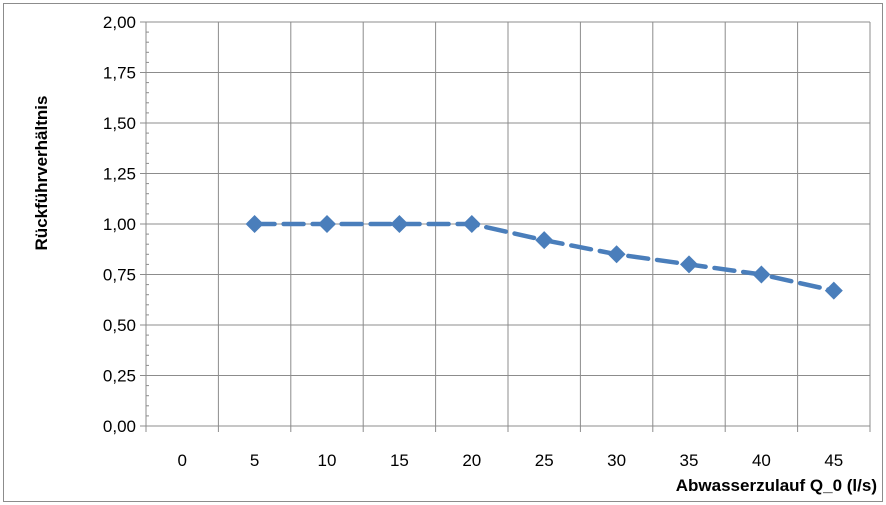 The height and width of the screenshot is (505, 886). What do you see at coordinates (689, 460) in the screenshot?
I see `x-tick-label: 35` at bounding box center [689, 460].